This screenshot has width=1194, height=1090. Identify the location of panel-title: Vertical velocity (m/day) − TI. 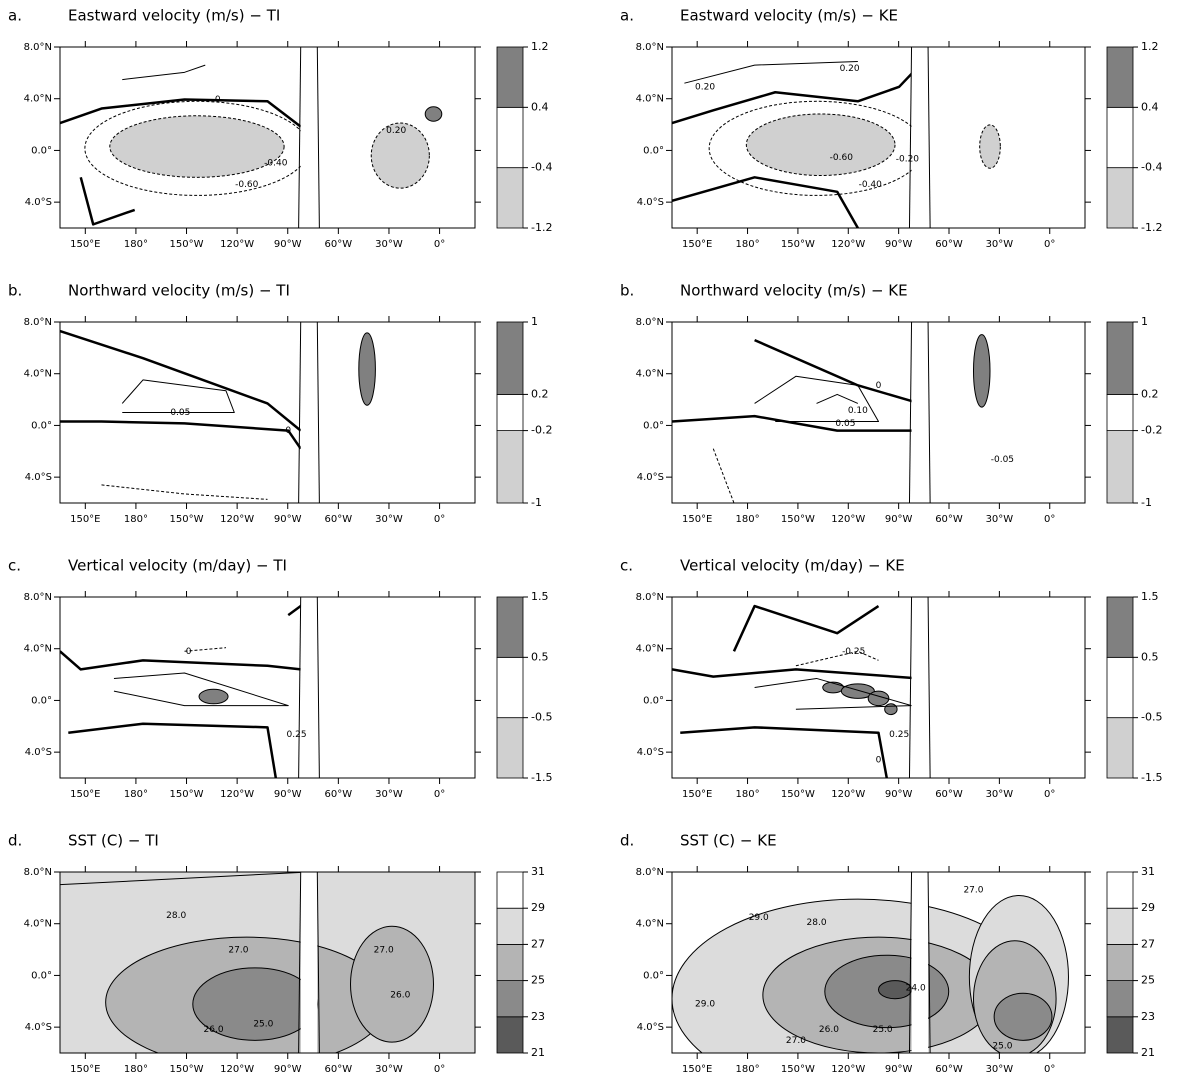
(177, 566).